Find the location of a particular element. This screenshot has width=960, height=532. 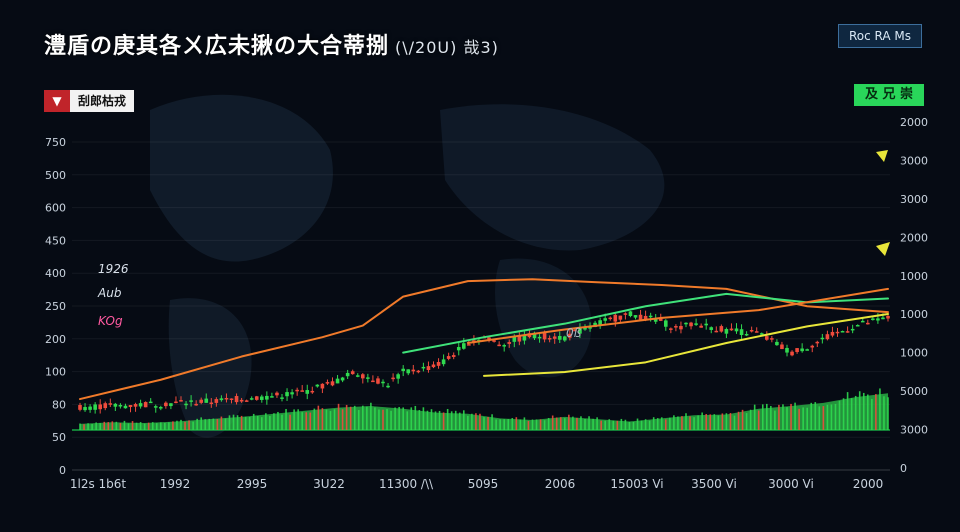

logo-icon: ▼ is located at coordinates (57, 101).